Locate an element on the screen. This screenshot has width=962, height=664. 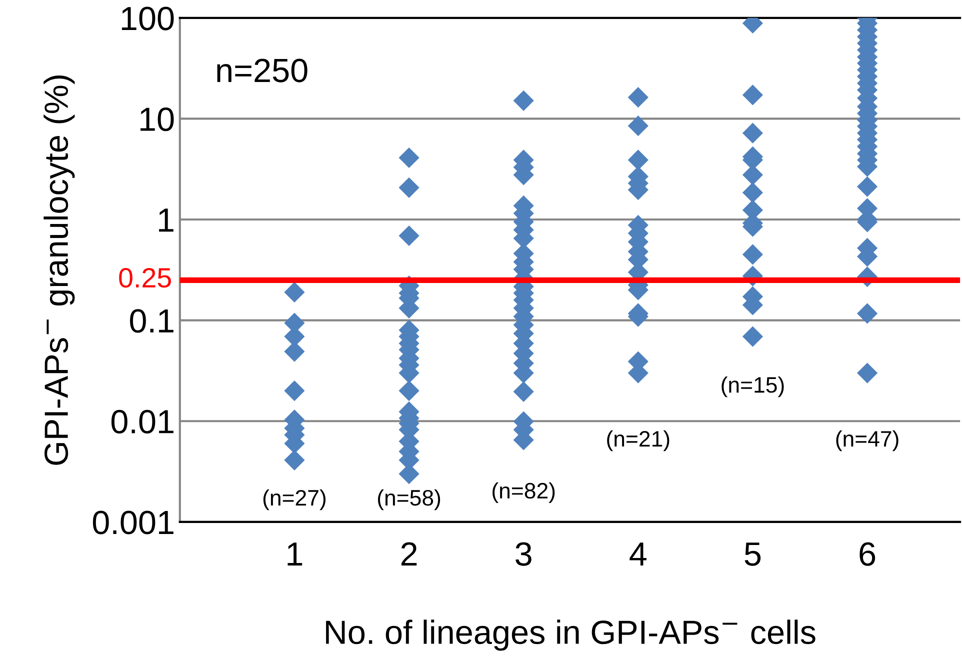
x-tick-label: 6 is located at coordinates (868, 554).